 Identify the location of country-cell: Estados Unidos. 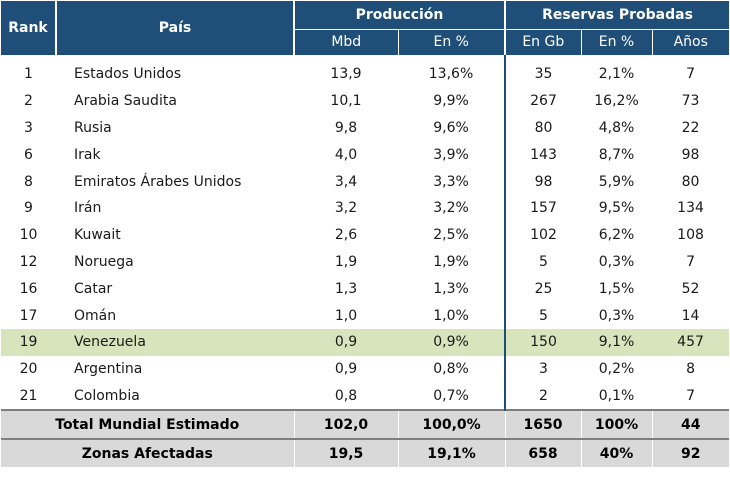
(128, 74).